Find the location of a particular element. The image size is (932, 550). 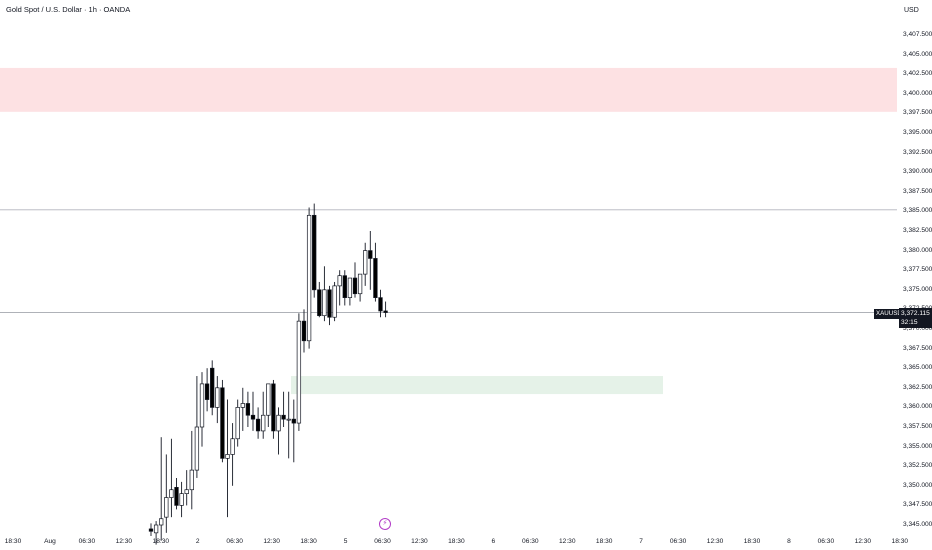

price-tick-label: 3,377.500 is located at coordinates (917, 270).